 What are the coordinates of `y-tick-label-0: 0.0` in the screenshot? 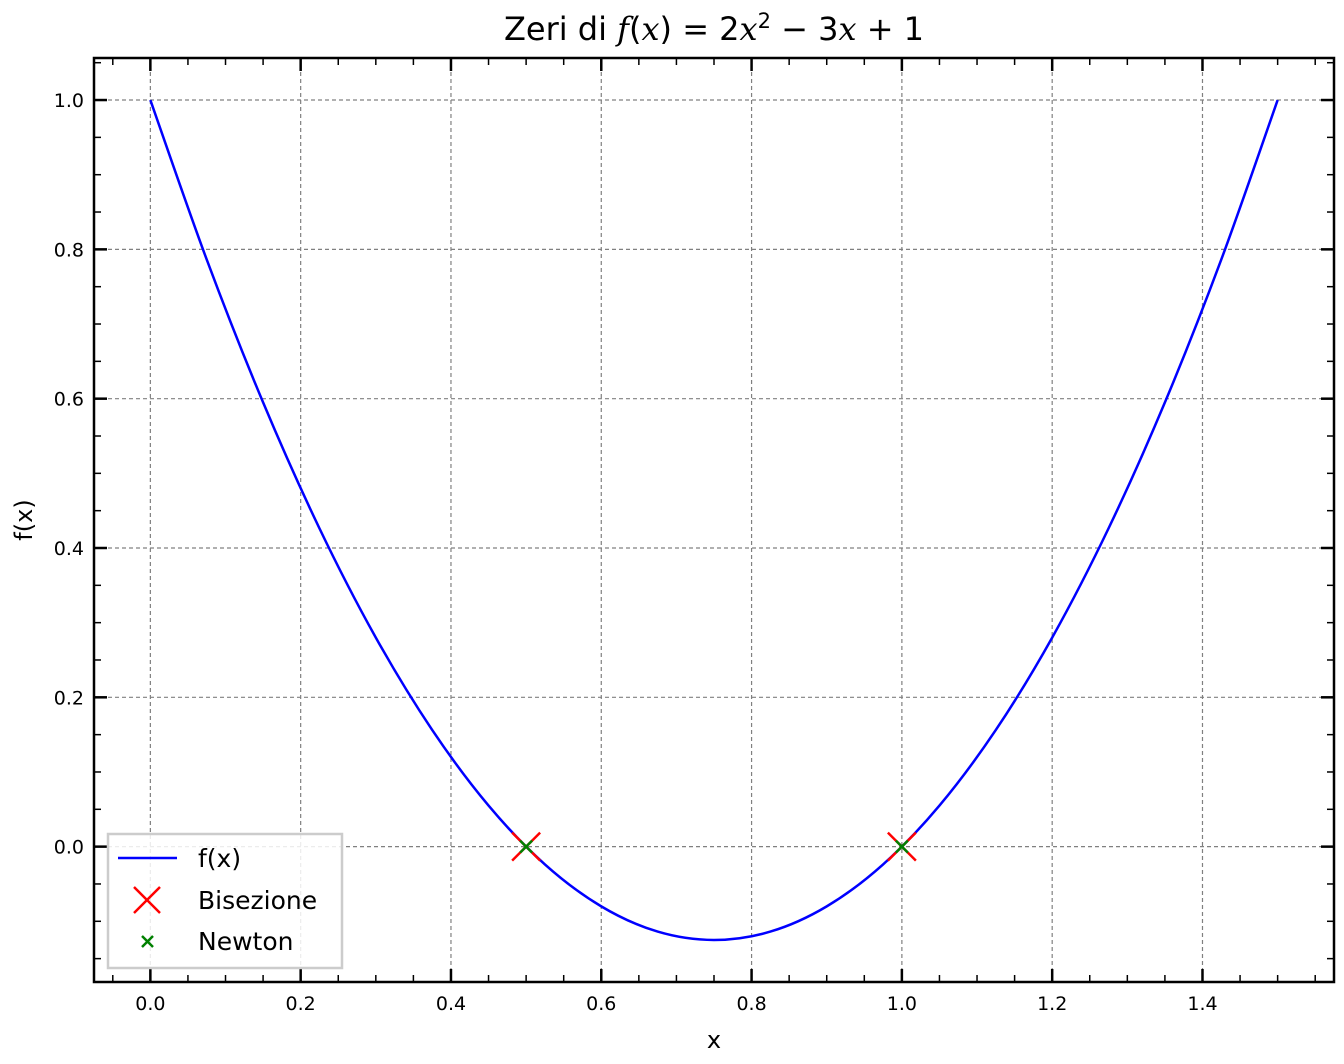 It's located at (69, 848).